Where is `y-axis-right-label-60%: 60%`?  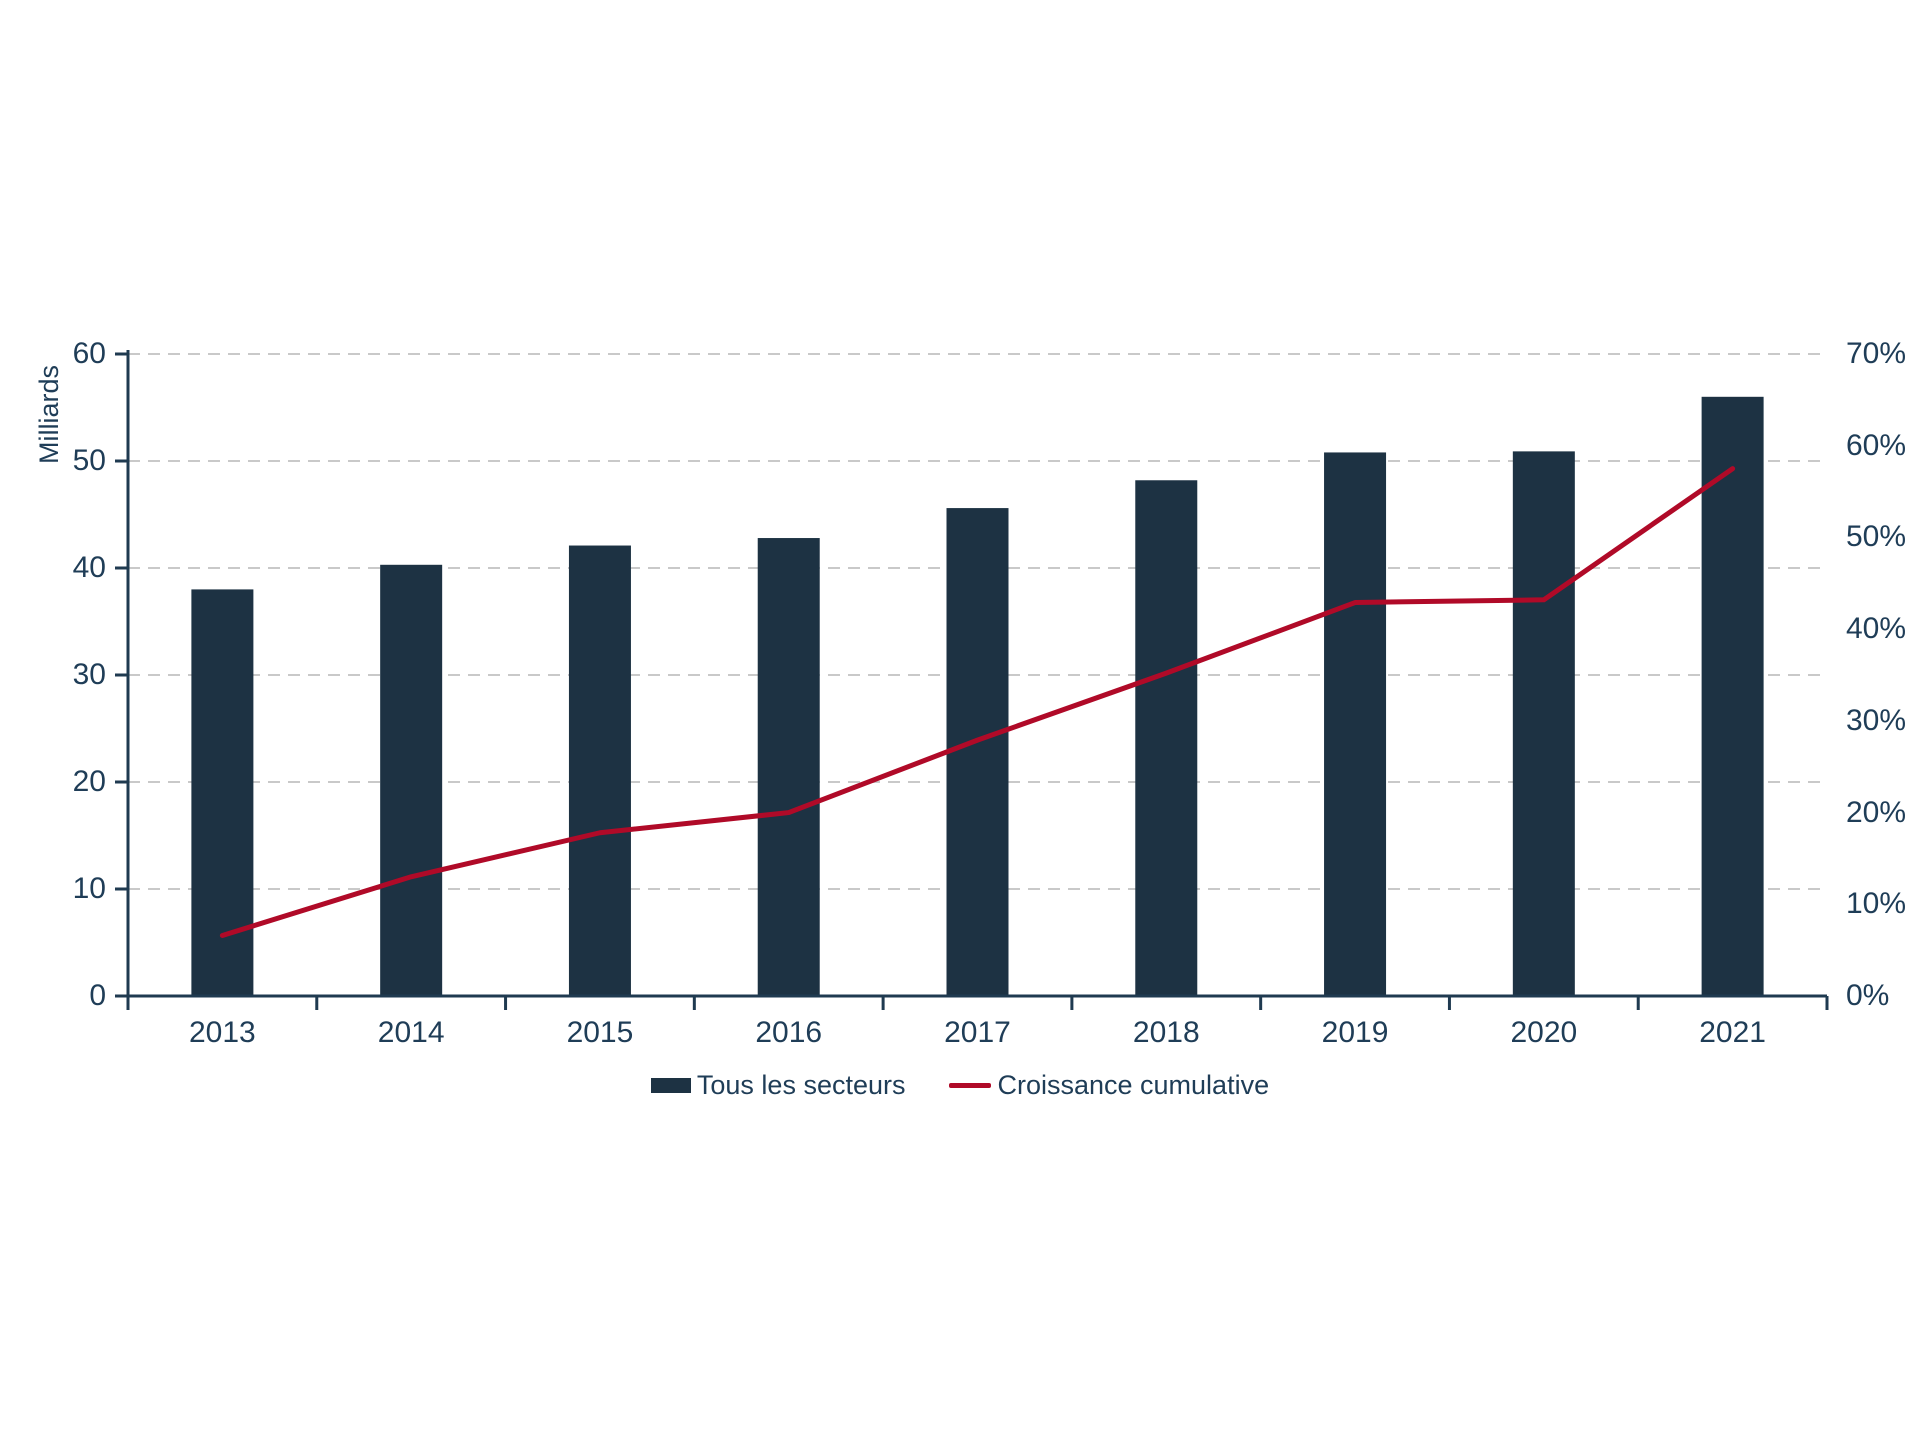 y-axis-right-label-60%: 60% is located at coordinates (1876, 445).